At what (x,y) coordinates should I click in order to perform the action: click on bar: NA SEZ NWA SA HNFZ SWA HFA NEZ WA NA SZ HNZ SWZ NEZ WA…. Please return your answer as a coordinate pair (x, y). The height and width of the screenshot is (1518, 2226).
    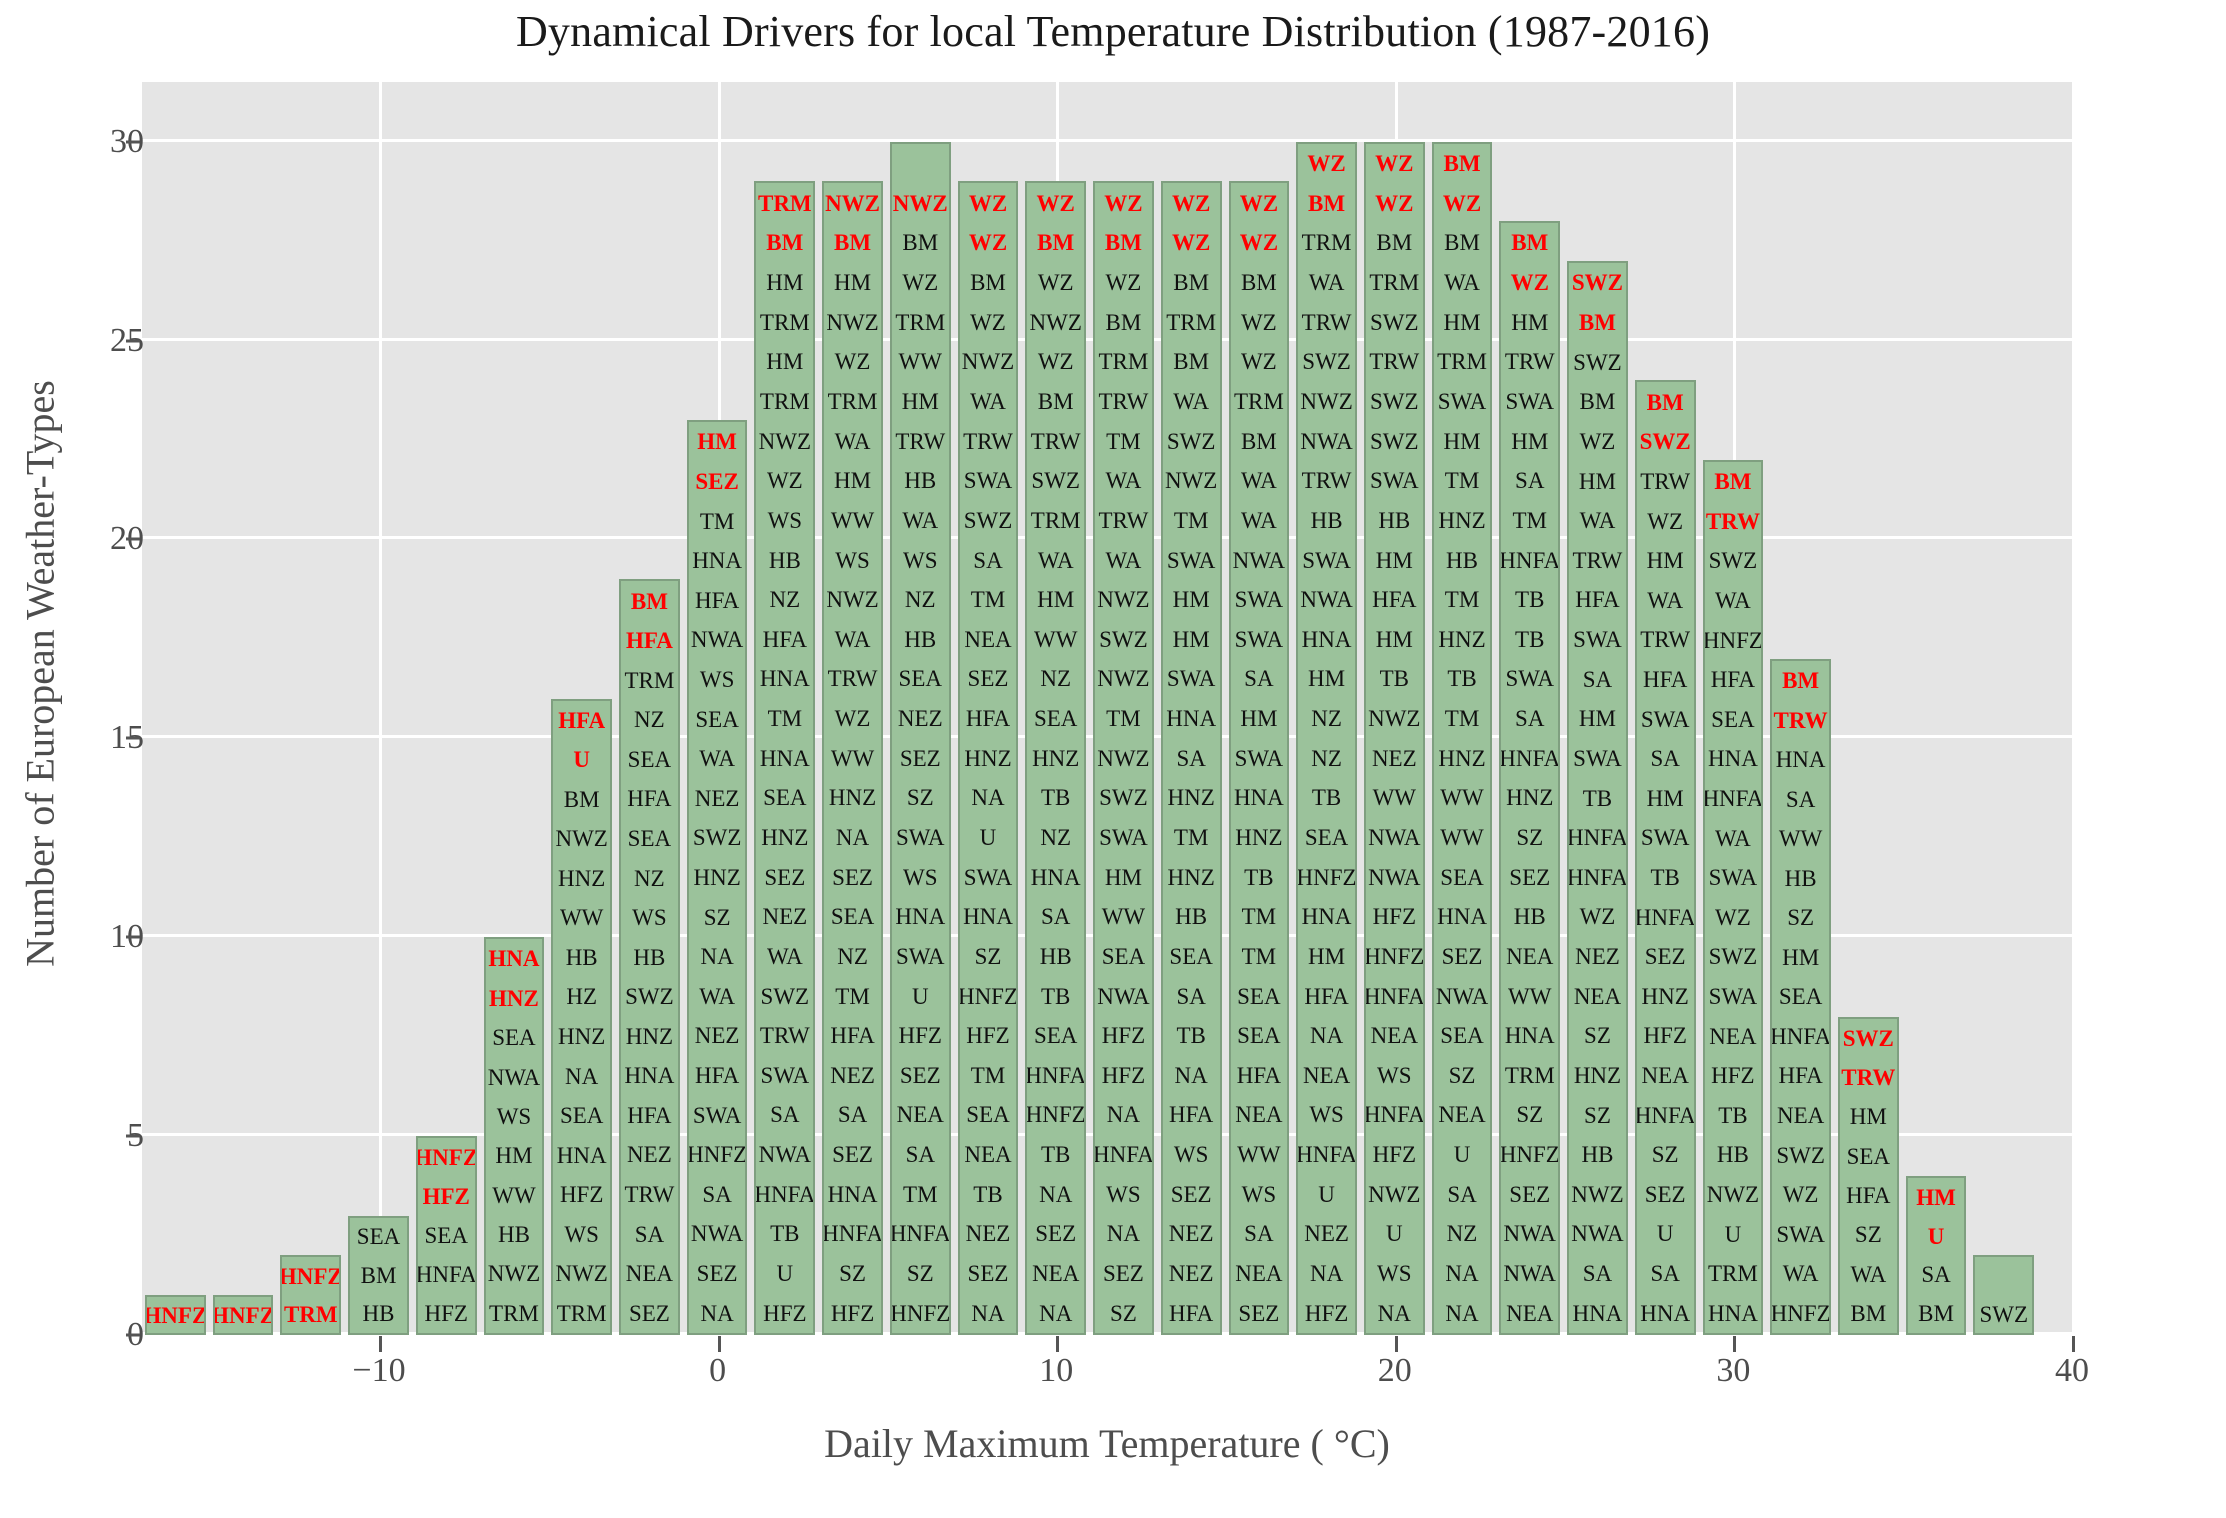
    Looking at the image, I should click on (717, 877).